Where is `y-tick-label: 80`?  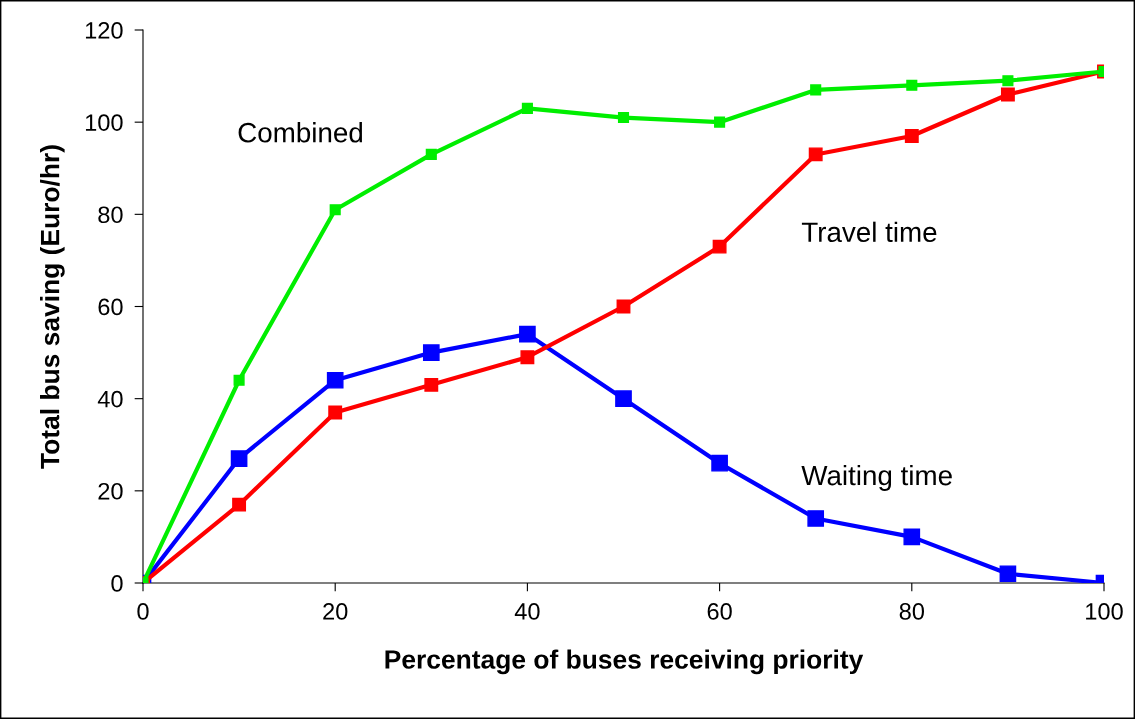
y-tick-label: 80 is located at coordinates (110, 215).